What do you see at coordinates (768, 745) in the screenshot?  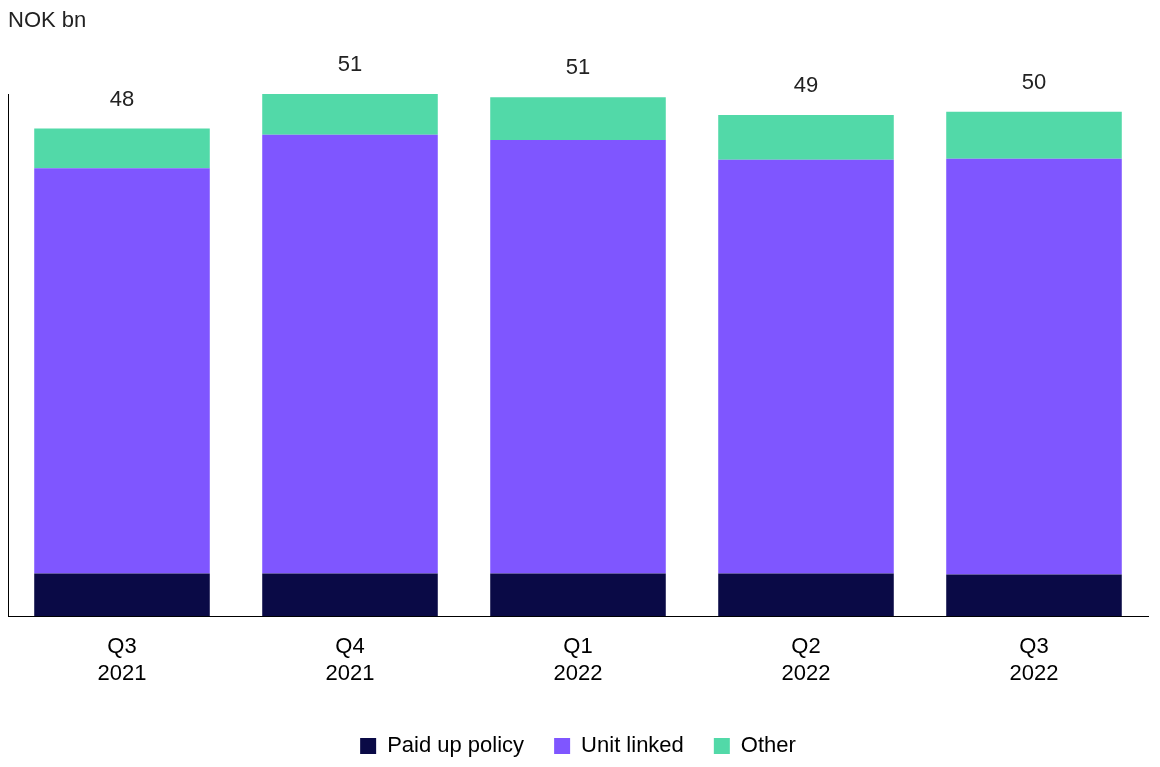 I see `legend-label: Other` at bounding box center [768, 745].